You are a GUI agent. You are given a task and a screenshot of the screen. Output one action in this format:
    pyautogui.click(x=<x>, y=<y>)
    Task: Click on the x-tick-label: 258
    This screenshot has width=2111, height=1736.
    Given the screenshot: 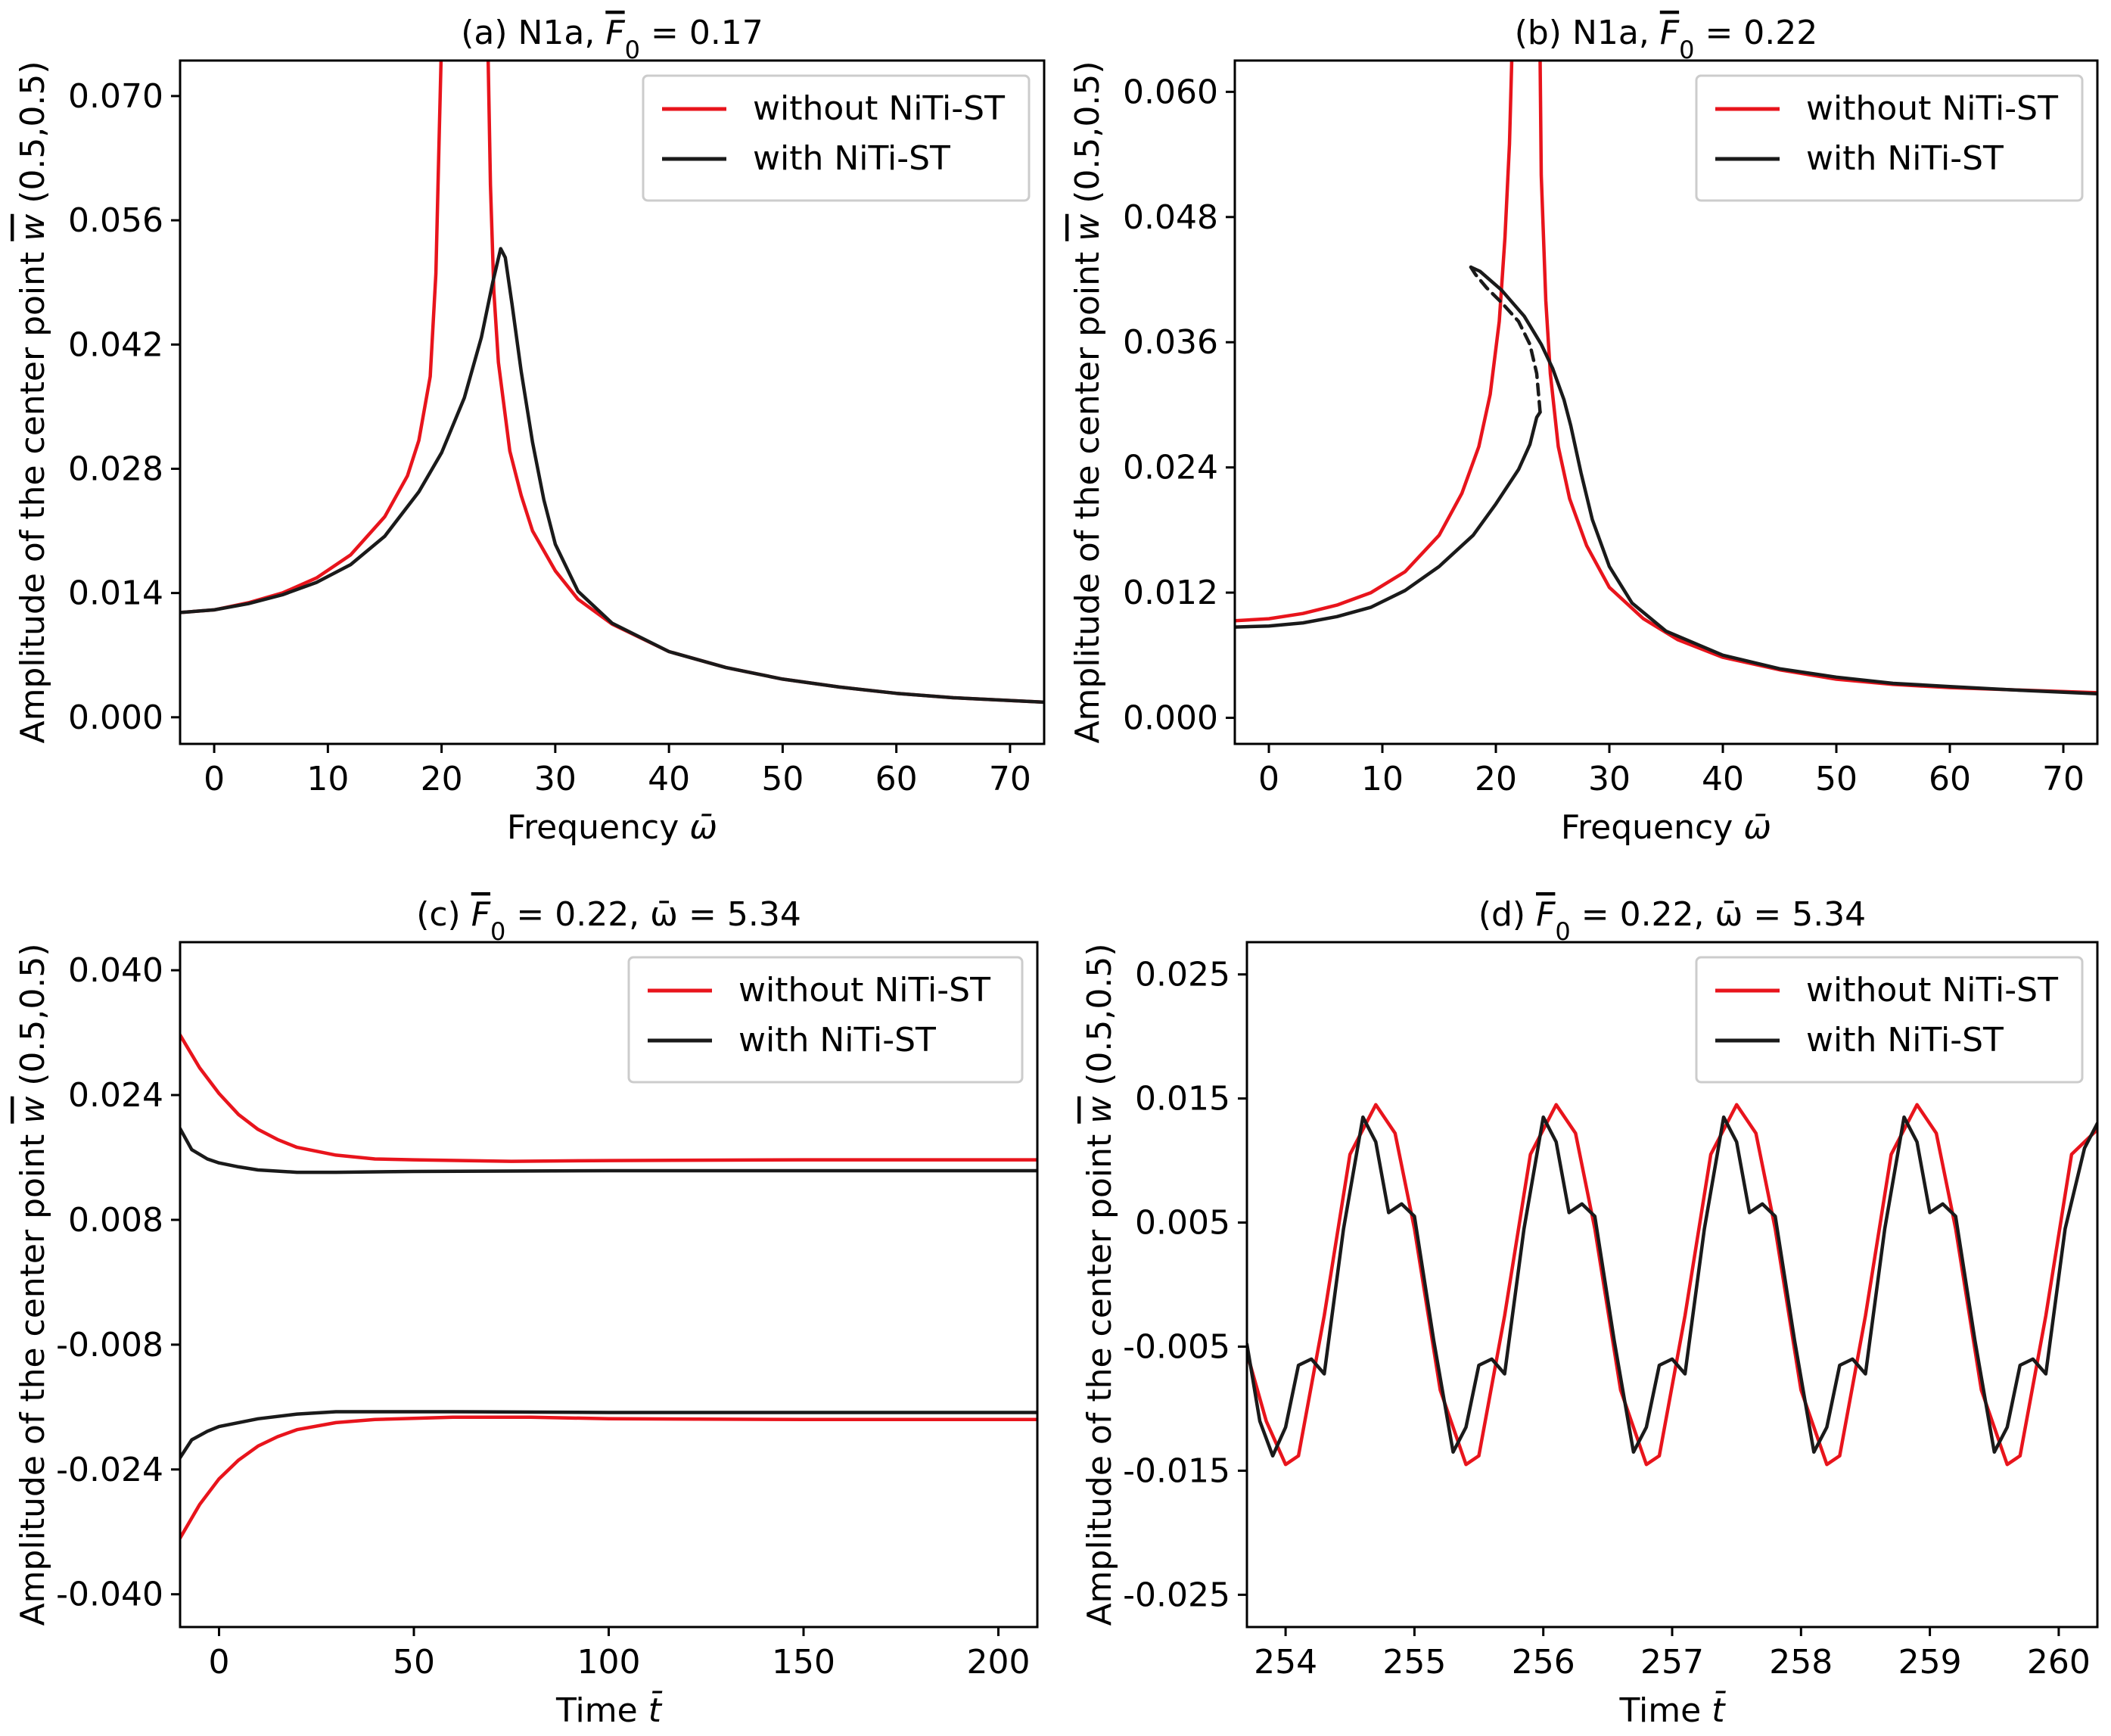 What is the action you would take?
    pyautogui.click(x=1801, y=1662)
    